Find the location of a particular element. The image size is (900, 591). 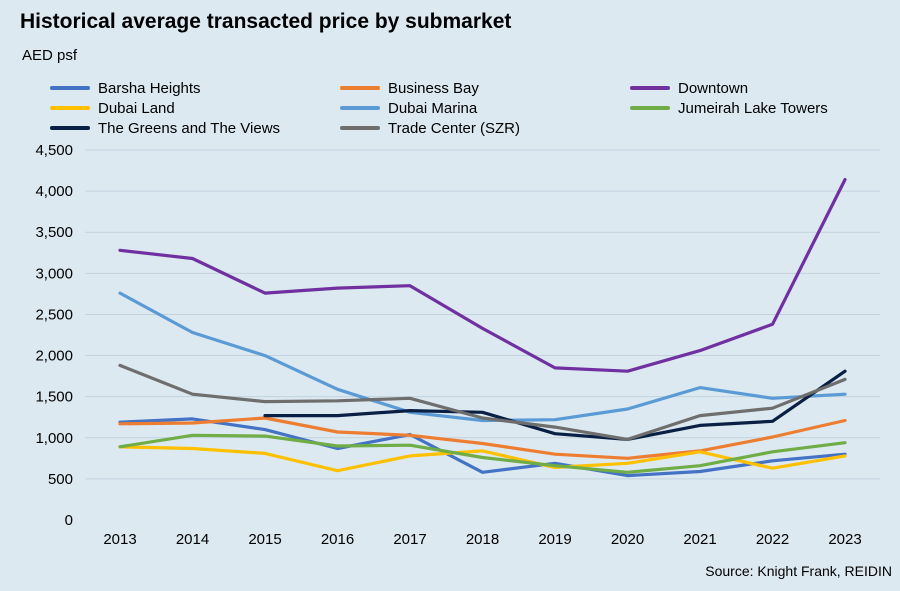

legend-label: Dubai Marina is located at coordinates (433, 108).